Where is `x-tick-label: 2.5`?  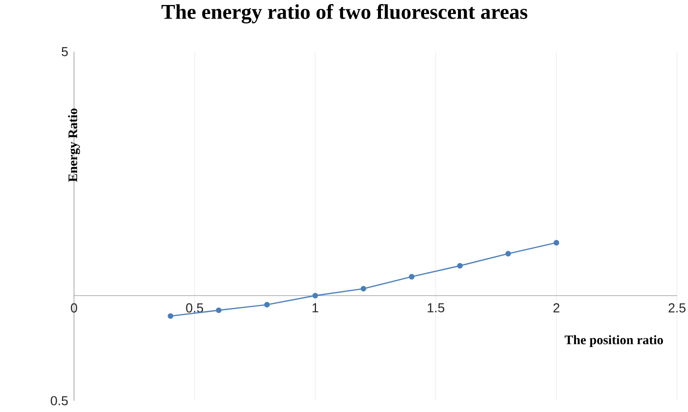 x-tick-label: 2.5 is located at coordinates (677, 307).